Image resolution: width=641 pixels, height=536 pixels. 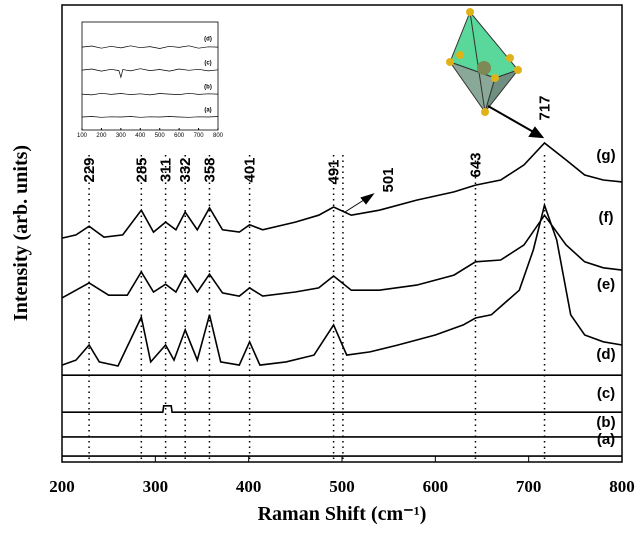 What do you see at coordinates (475, 164) in the screenshot?
I see `peak-label: 643` at bounding box center [475, 164].